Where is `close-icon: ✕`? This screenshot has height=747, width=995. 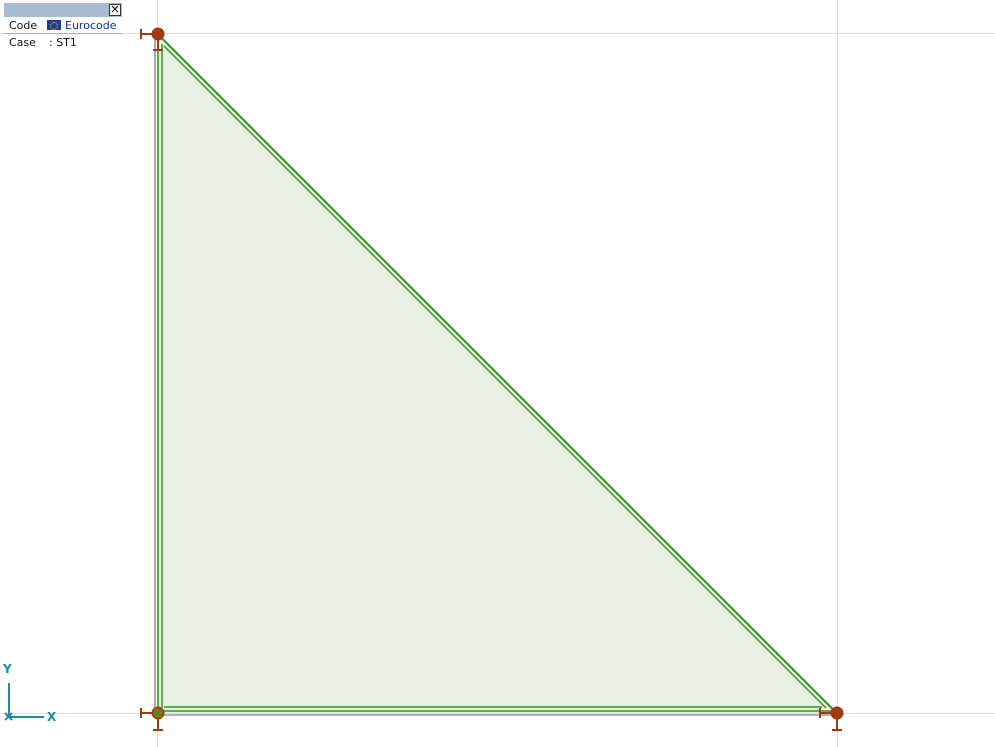 close-icon: ✕ is located at coordinates (115, 9).